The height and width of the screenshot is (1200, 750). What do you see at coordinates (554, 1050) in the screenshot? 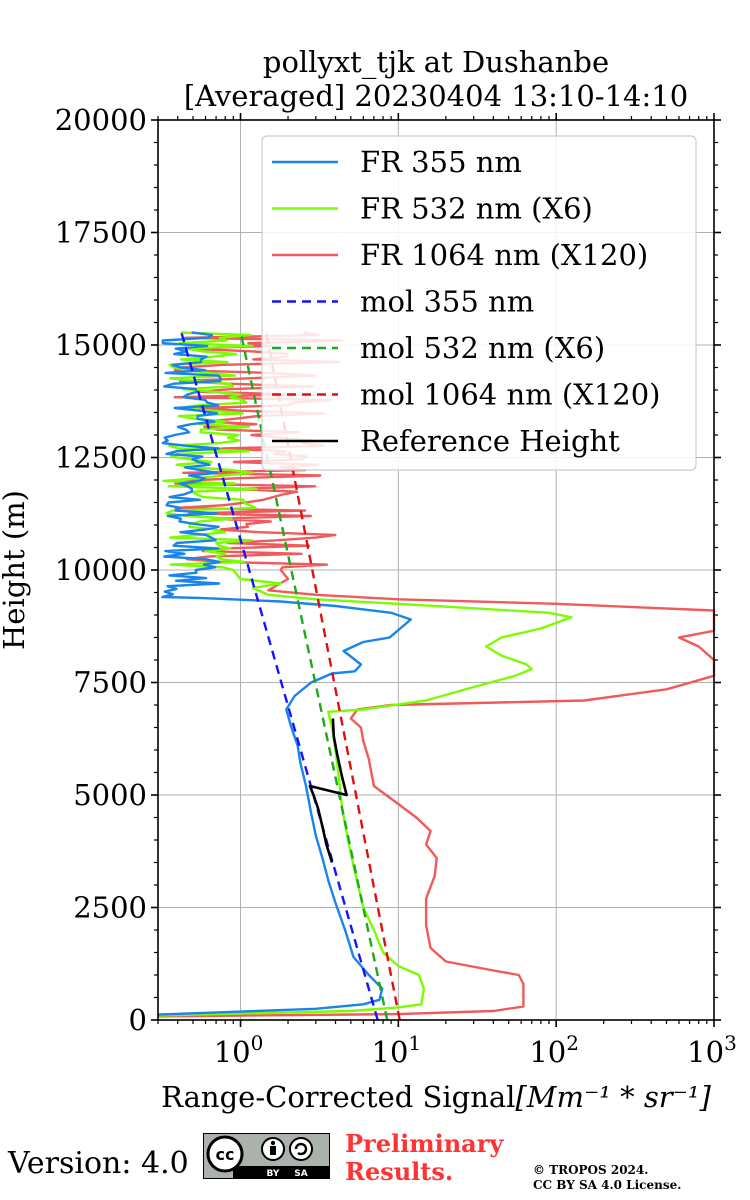
I see `x-tick-label: 10²` at bounding box center [554, 1050].